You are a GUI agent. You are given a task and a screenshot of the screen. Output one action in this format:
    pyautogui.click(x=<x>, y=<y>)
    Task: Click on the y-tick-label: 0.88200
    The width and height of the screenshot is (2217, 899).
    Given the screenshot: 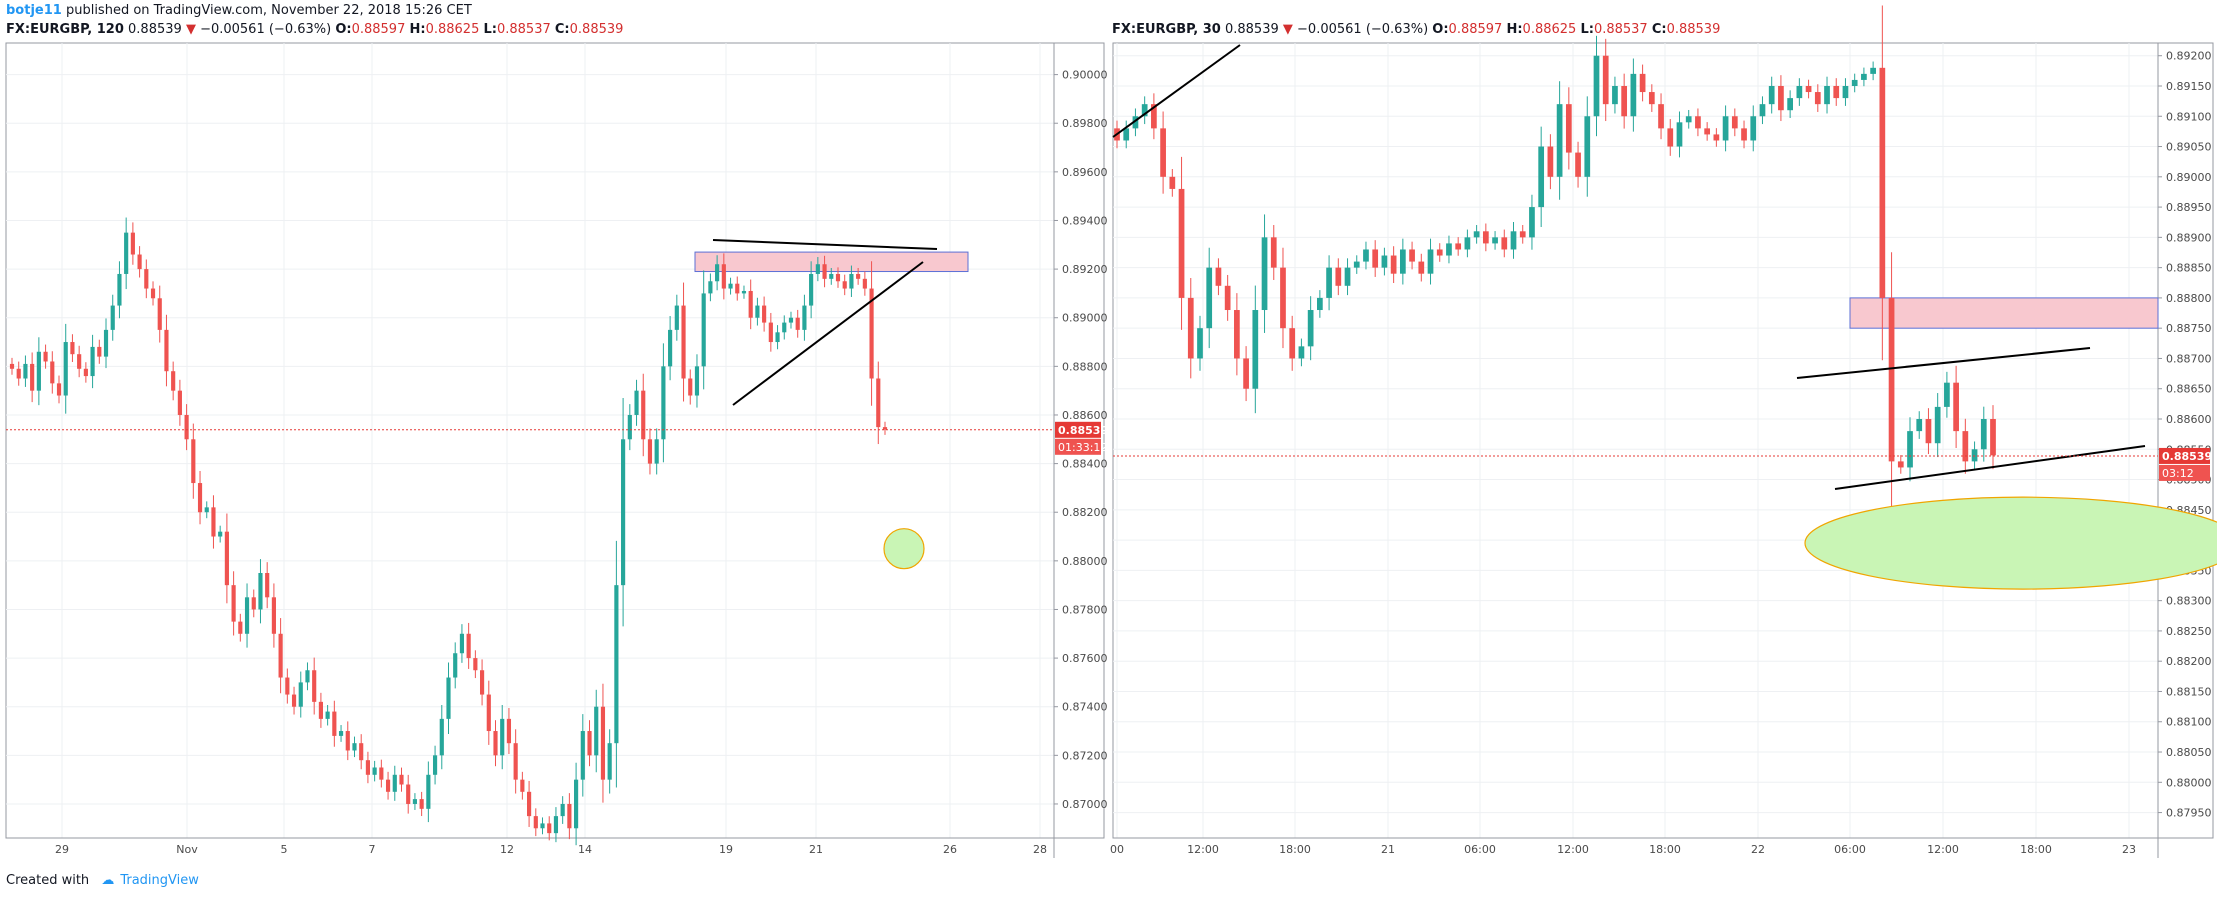 What is the action you would take?
    pyautogui.click(x=2189, y=661)
    